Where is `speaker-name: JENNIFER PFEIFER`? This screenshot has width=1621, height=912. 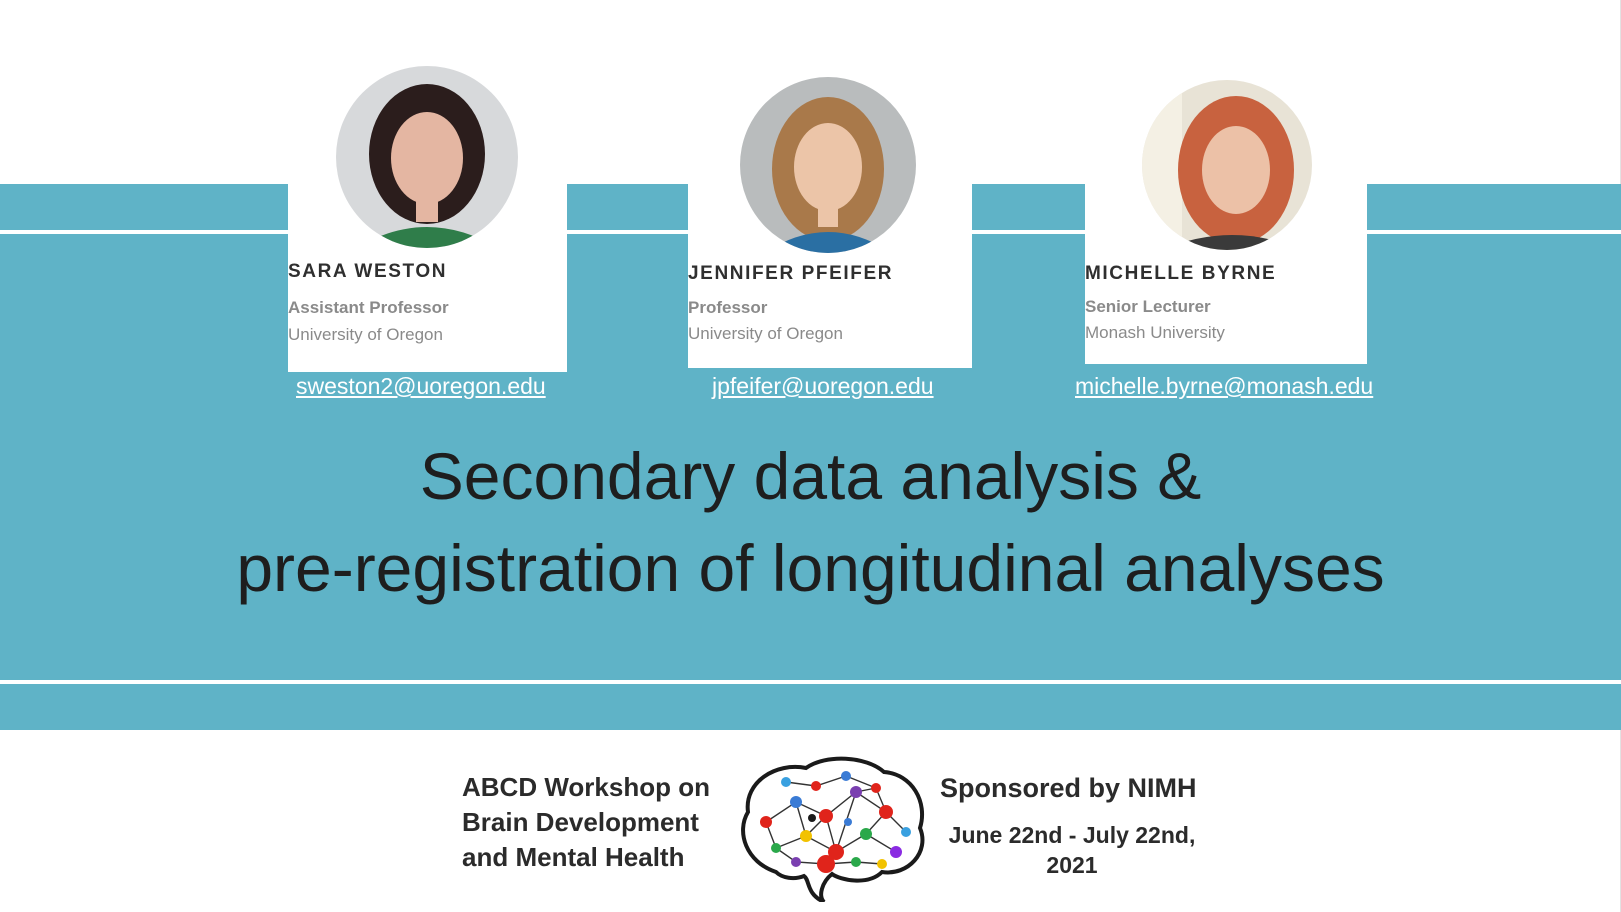
speaker-name: JENNIFER PFEIFER is located at coordinates (791, 273).